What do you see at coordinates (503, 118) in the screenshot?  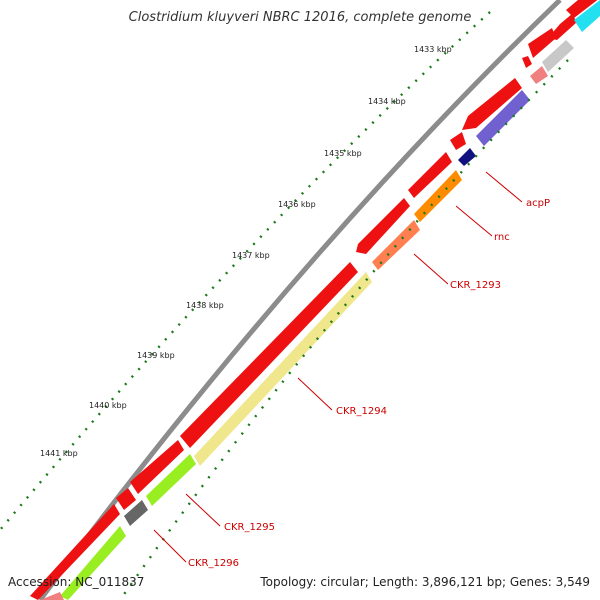 I see `purple-feature` at bounding box center [503, 118].